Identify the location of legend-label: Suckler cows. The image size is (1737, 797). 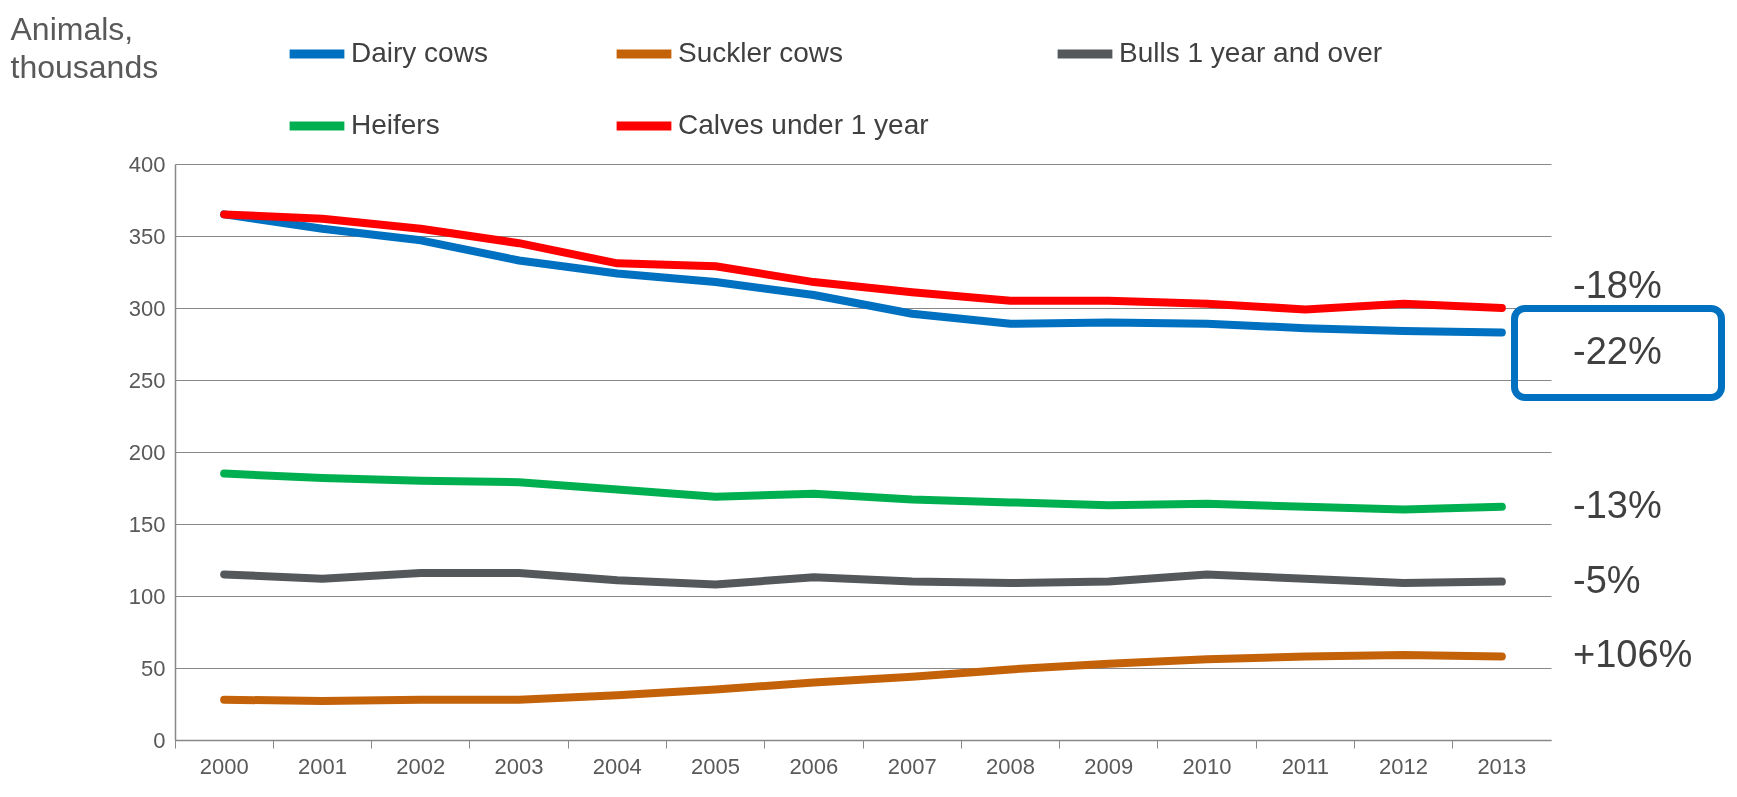
(760, 52).